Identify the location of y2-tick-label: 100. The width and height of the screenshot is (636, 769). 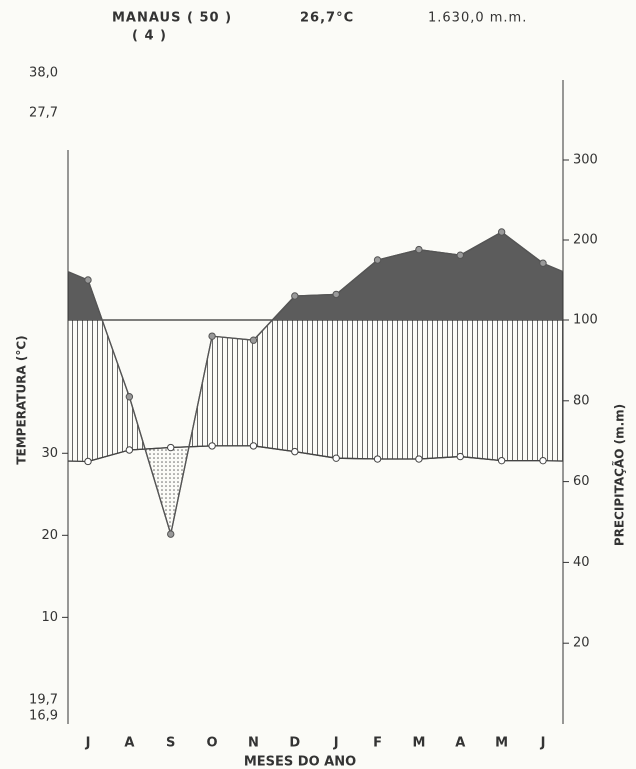
(585, 320).